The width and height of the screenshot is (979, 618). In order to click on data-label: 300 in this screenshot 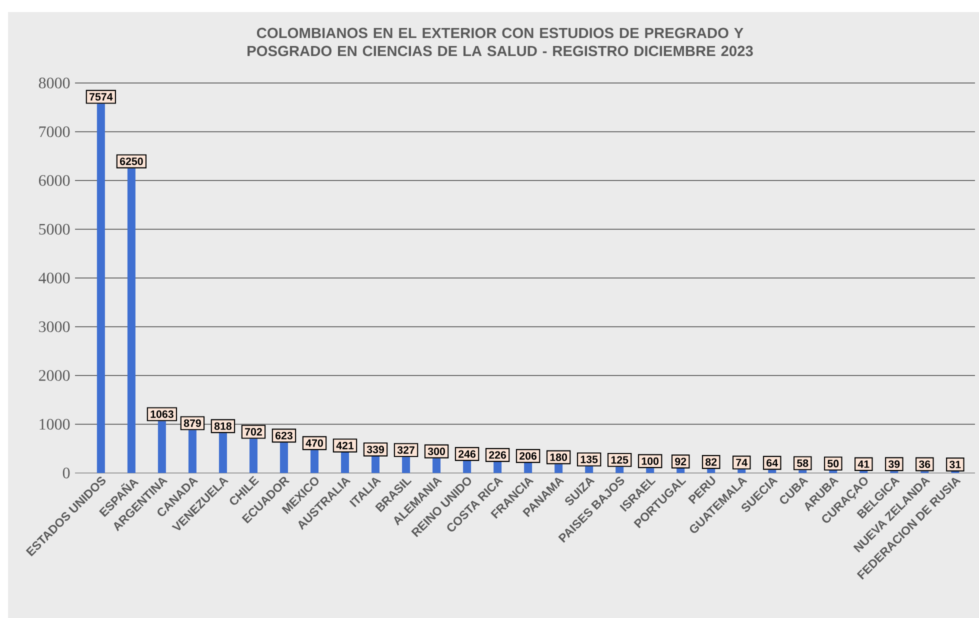, I will do `click(436, 452)`.